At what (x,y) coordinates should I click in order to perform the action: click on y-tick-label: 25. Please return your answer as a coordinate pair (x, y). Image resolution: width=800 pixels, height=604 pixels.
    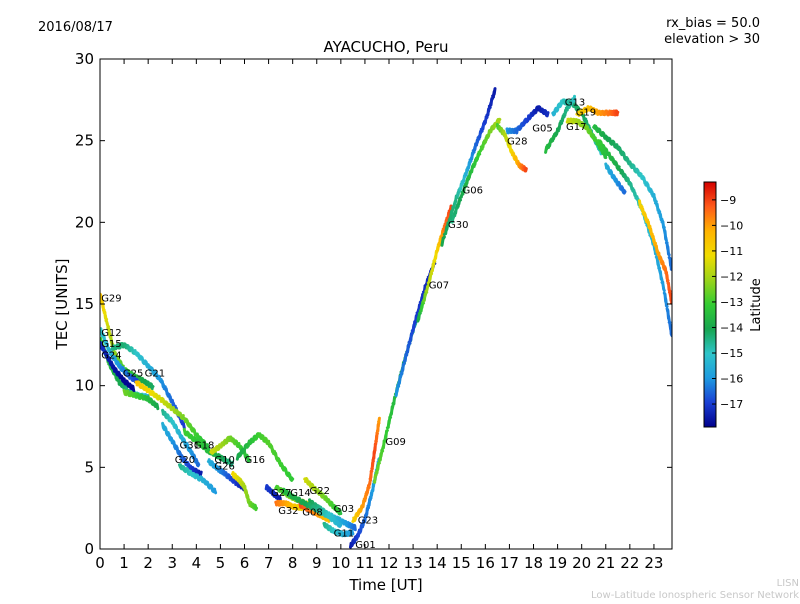
    Looking at the image, I should click on (84, 141).